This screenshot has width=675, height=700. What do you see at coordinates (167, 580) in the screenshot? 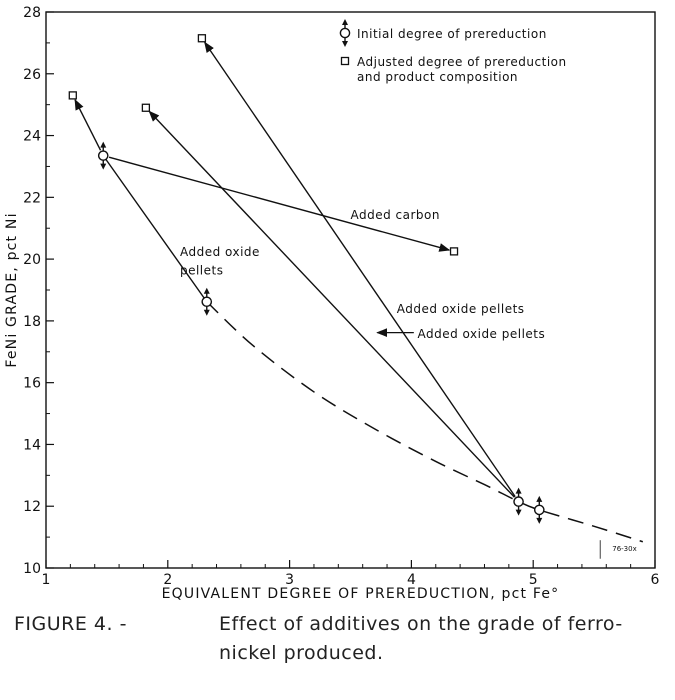
I see `x-tick-label: 2` at bounding box center [167, 580].